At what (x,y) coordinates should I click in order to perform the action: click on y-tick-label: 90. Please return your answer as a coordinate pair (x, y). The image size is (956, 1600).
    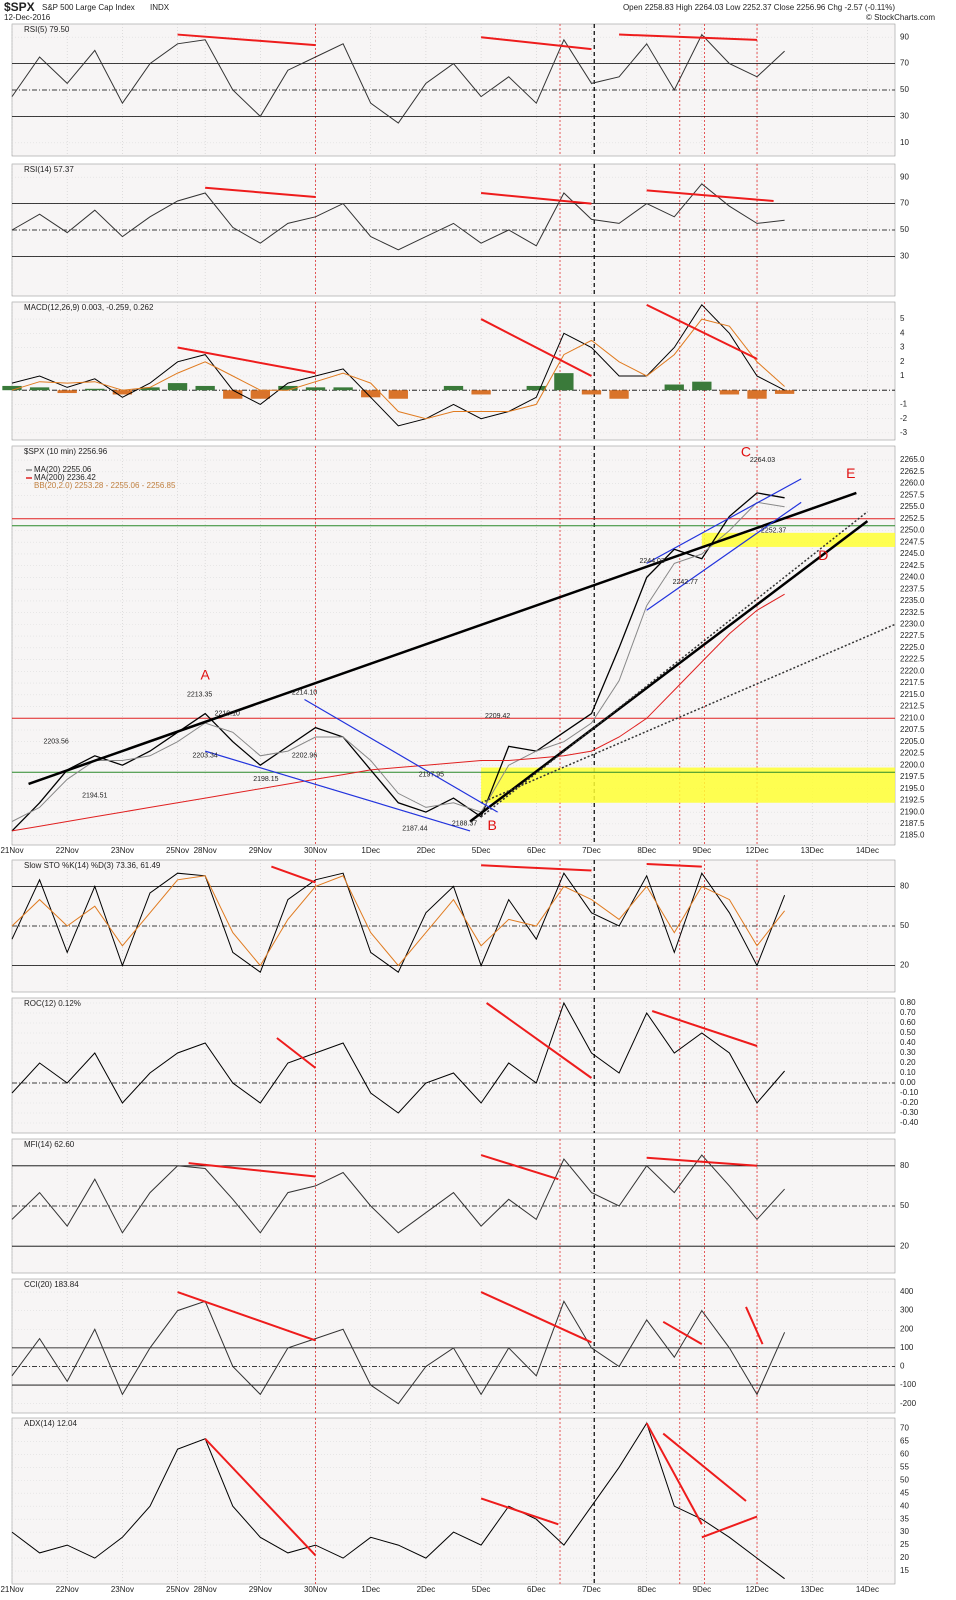
    Looking at the image, I should click on (904, 176).